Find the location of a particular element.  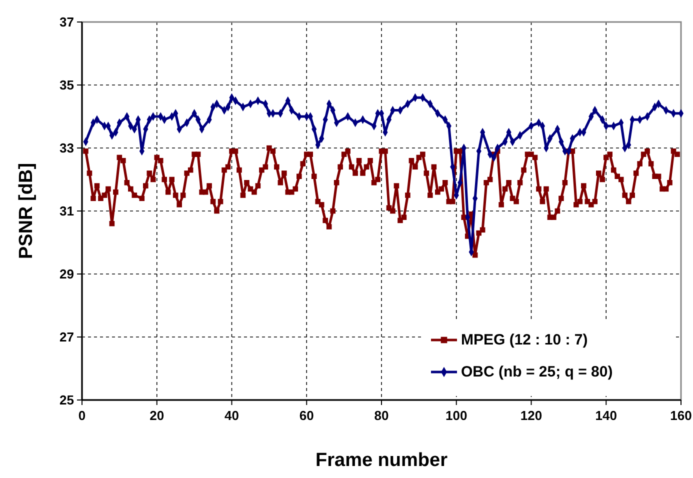

x-tick-label: 160 is located at coordinates (681, 415).